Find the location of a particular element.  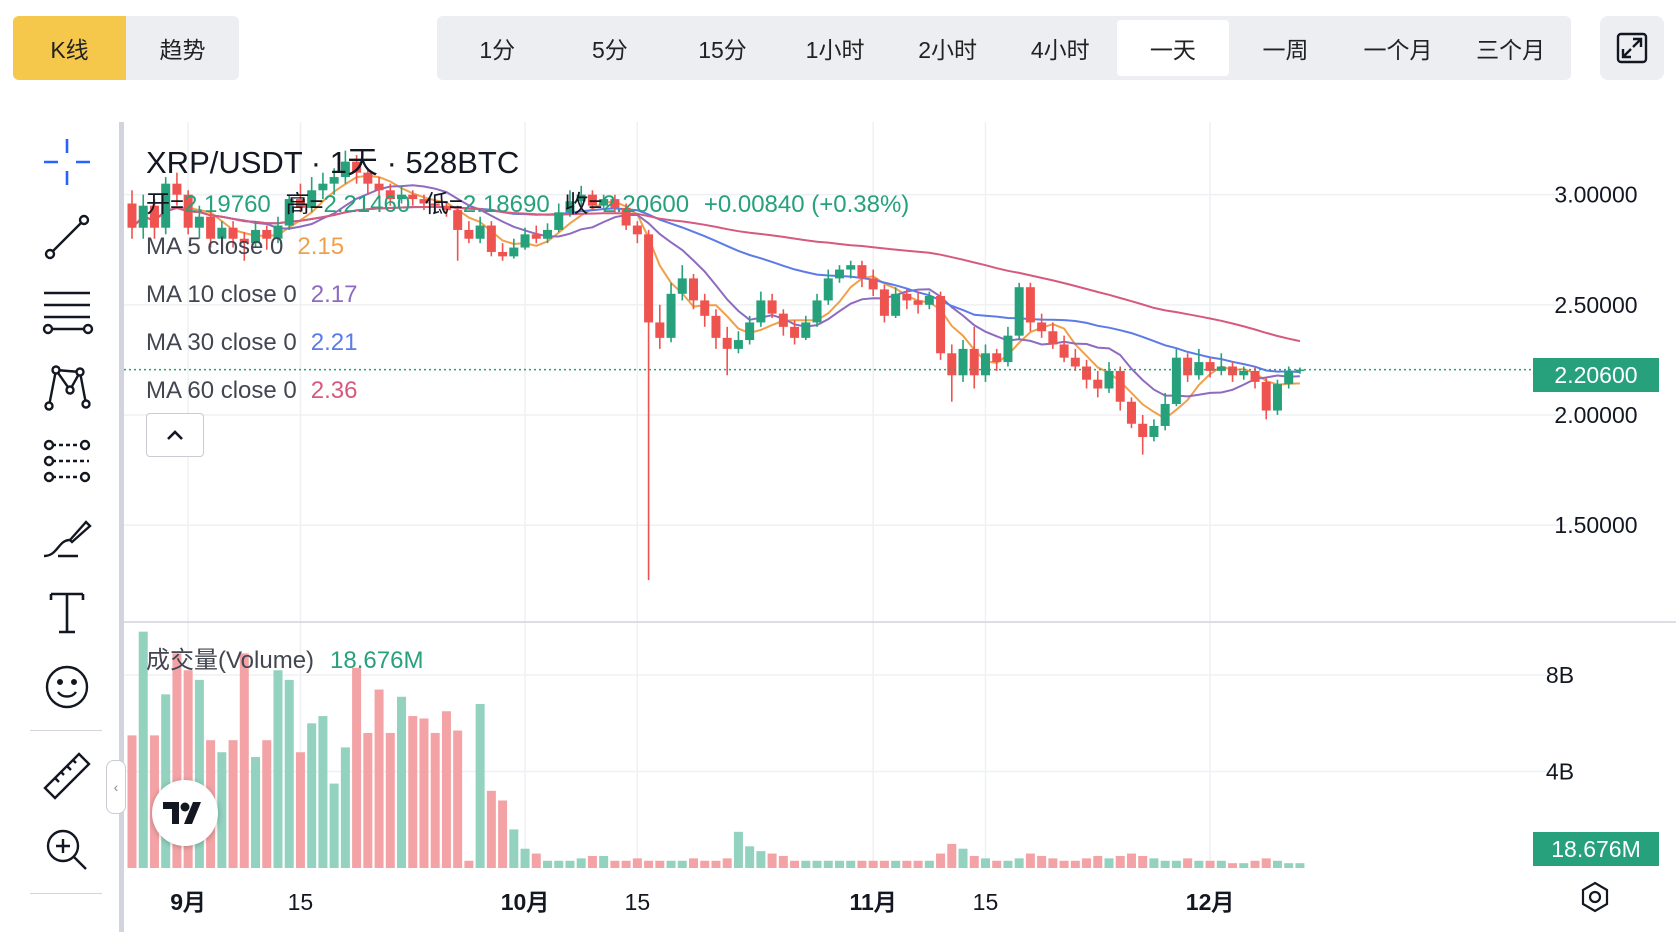

tradingview-logo is located at coordinates (185, 813).